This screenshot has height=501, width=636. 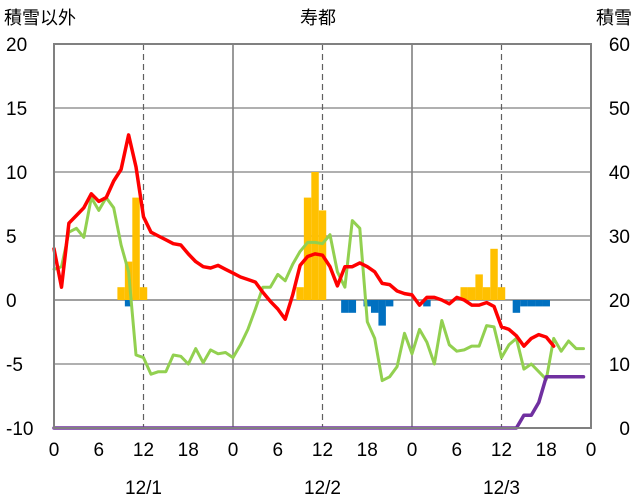 I want to click on chart-title: 寿都, so click(x=318, y=18).